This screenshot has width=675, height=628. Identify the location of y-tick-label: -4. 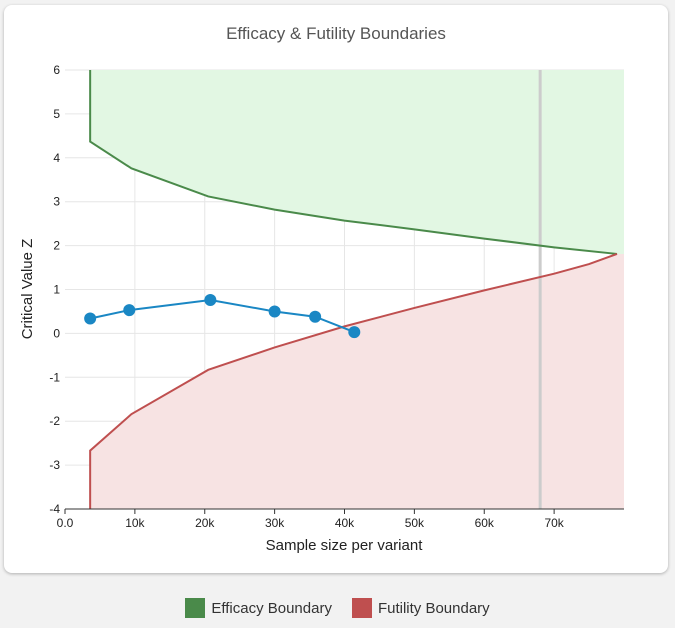
(54, 509).